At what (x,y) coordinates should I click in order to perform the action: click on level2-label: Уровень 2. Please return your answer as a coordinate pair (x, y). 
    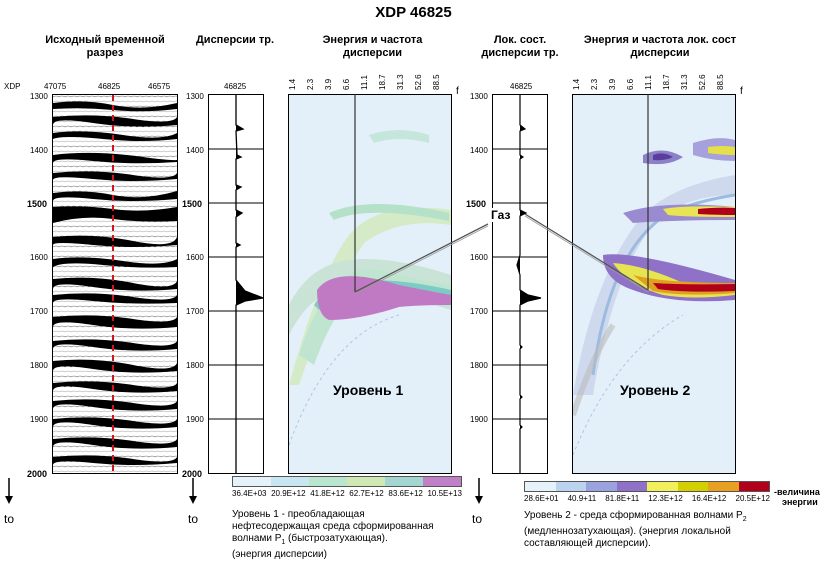
    Looking at the image, I should click on (655, 390).